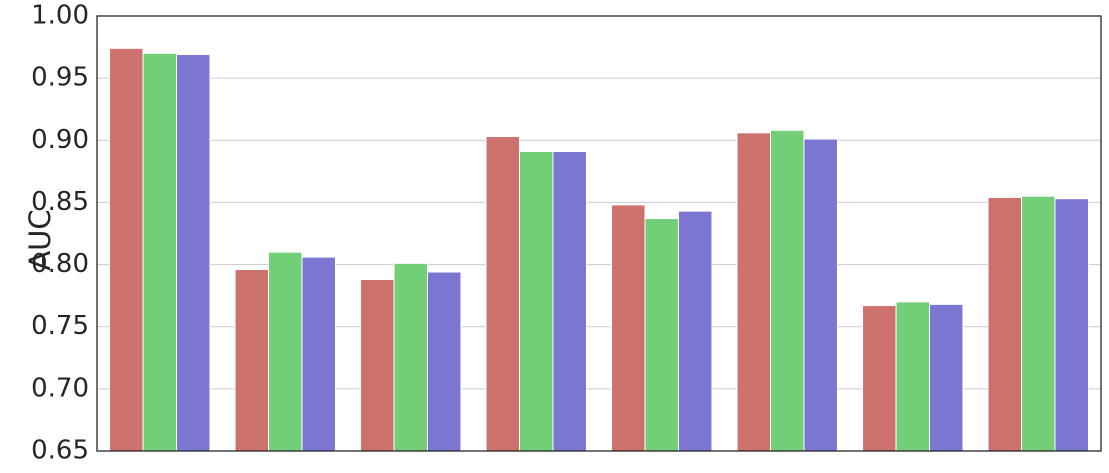 This screenshot has width=1109, height=473. Describe the element at coordinates (60, 16) in the screenshot. I see `y-tick-label: 1.00` at that location.